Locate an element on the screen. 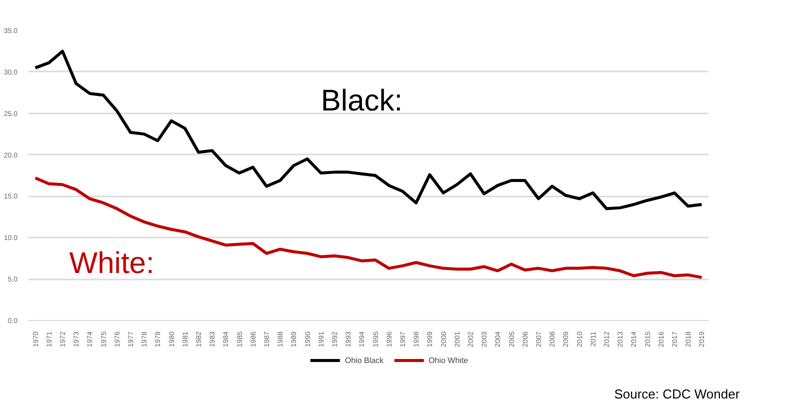 This screenshot has height=411, width=807. annotation: White: is located at coordinates (111, 263).